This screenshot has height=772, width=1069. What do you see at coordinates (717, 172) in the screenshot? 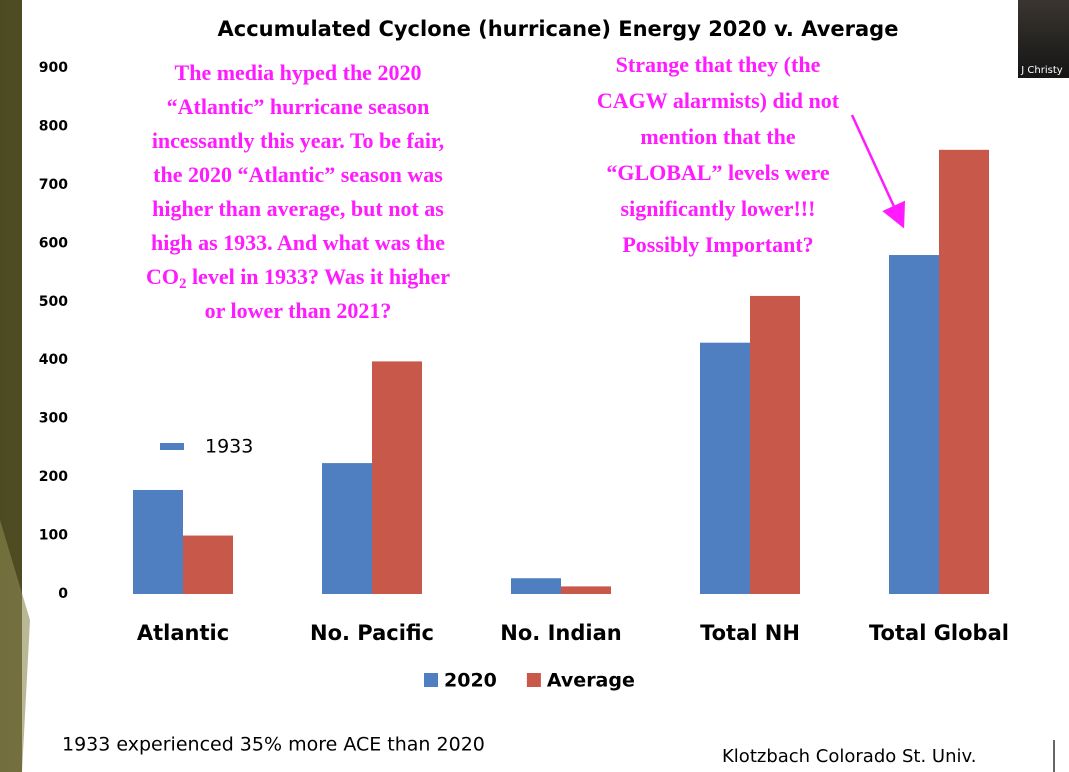
I see `annotation: “GLOBAL” levels were` at bounding box center [717, 172].